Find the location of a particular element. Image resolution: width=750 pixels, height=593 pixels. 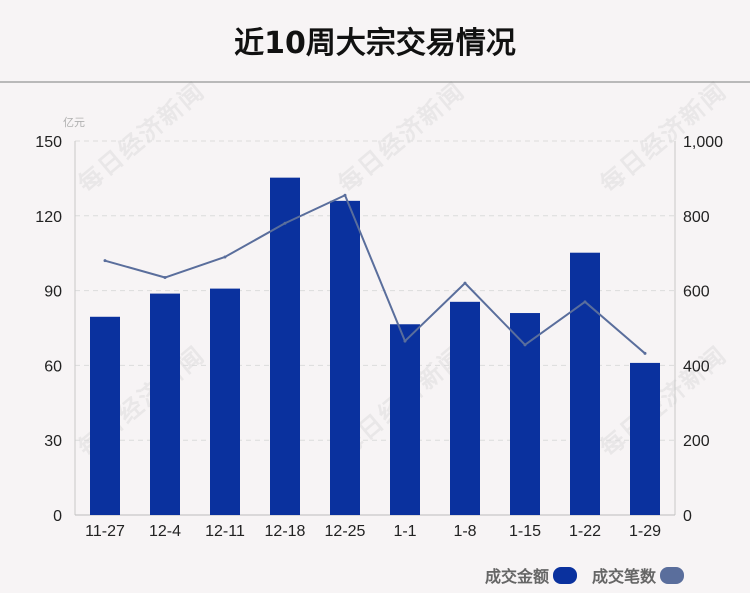

left-axis-tick-label: 30 is located at coordinates (53, 441).